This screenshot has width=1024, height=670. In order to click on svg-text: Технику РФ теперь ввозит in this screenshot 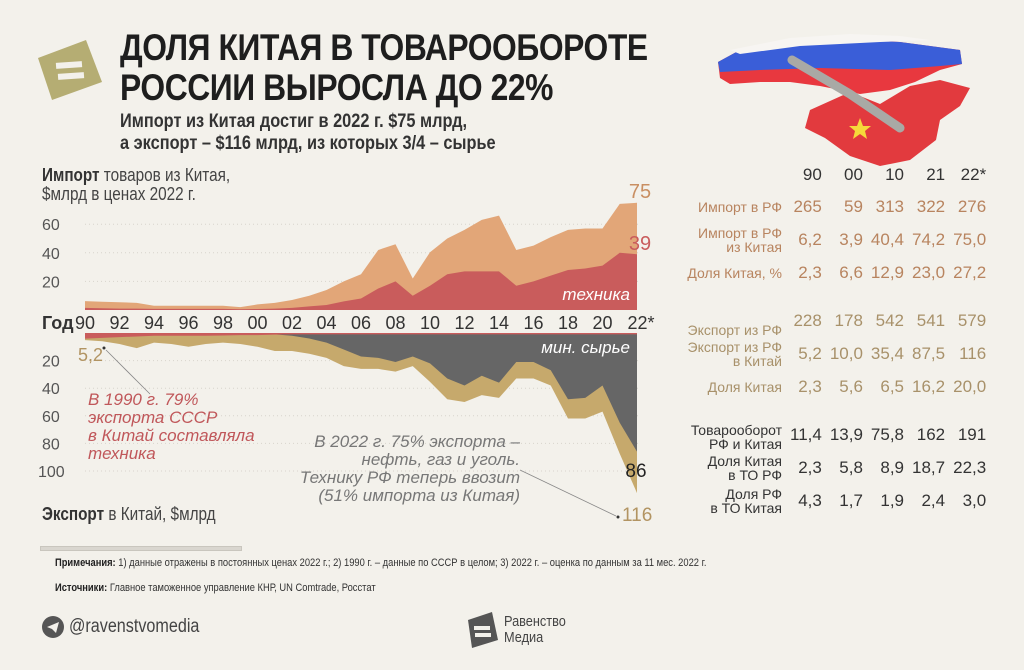, I will do `click(410, 477)`.